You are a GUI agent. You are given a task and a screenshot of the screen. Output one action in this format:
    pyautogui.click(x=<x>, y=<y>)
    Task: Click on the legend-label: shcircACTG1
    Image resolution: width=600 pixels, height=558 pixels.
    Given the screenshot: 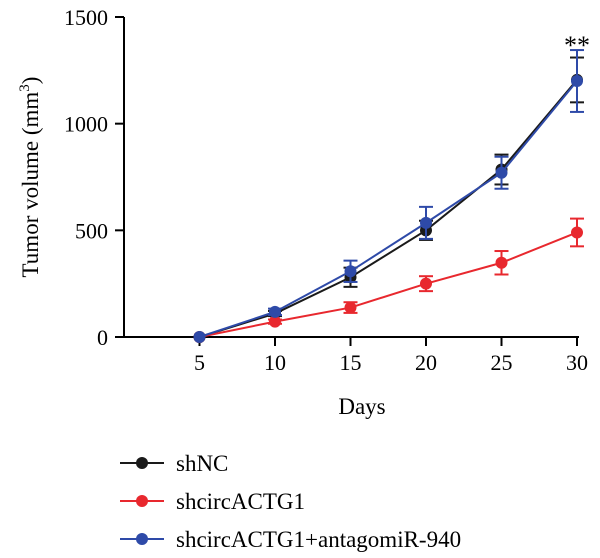 What is the action you would take?
    pyautogui.click(x=240, y=501)
    